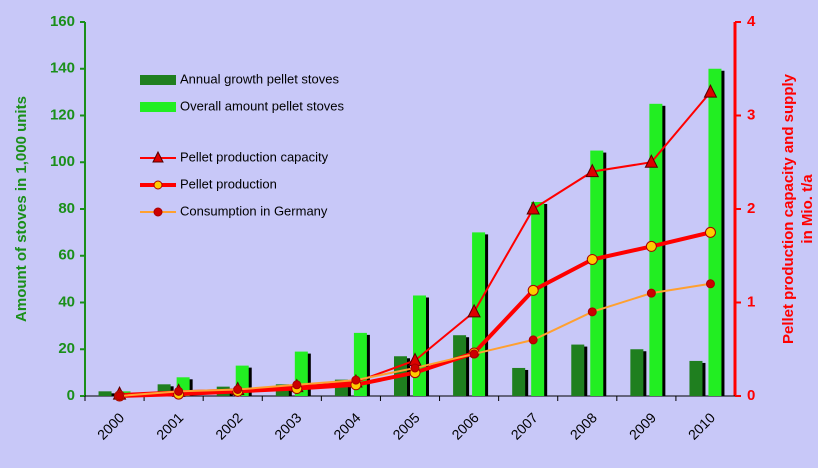 The image size is (818, 468). Describe the element at coordinates (751, 395) in the screenshot. I see `y2-tick-label: 0` at that location.